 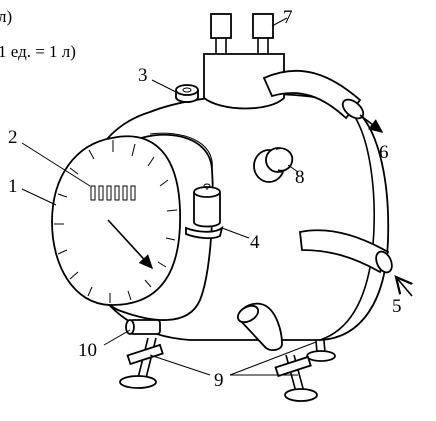 I want to click on leg-left, so click(x=141, y=363).